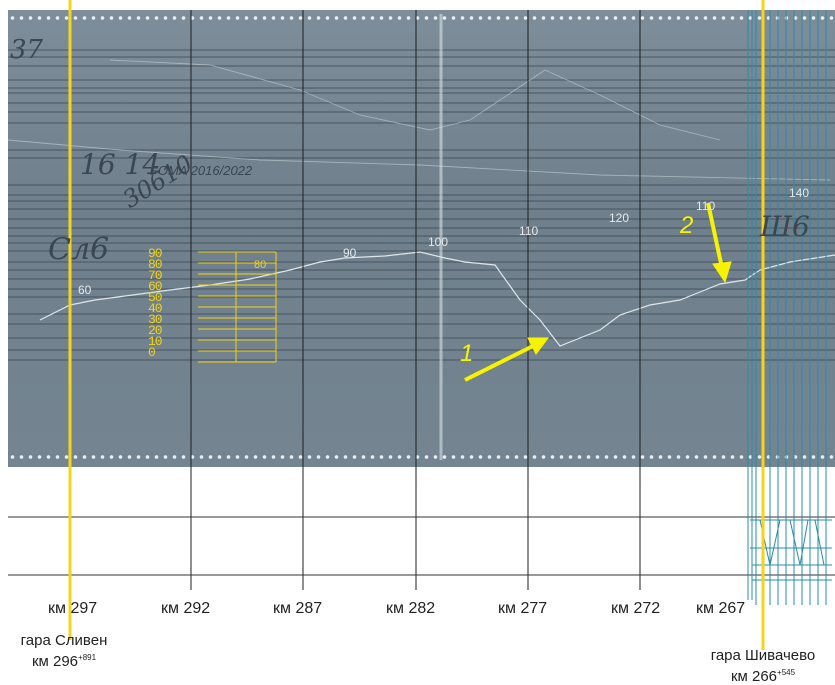 The height and width of the screenshot is (685, 835). What do you see at coordinates (155, 319) in the screenshot?
I see `gauge-value: 30` at bounding box center [155, 319].